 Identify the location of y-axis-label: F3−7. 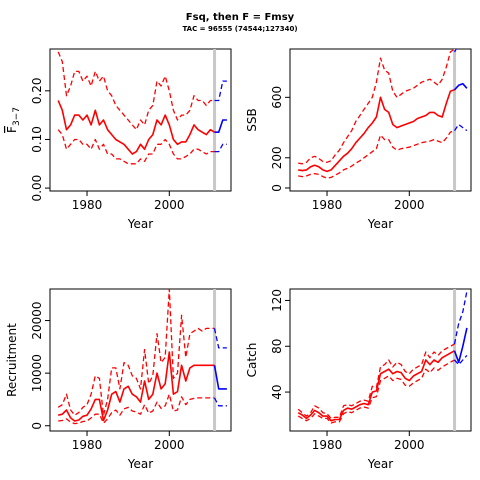
(13, 120).